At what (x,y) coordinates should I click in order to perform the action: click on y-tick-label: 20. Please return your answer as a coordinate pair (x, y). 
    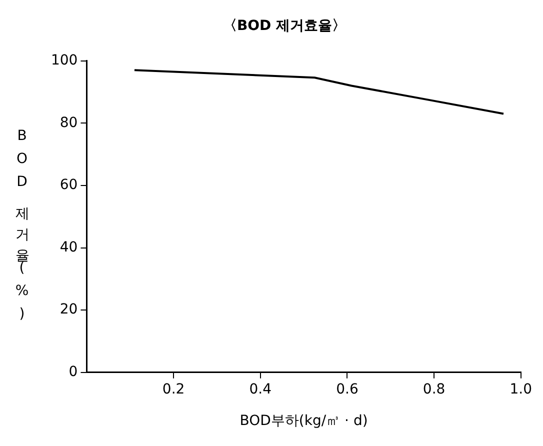
    Looking at the image, I should click on (69, 310).